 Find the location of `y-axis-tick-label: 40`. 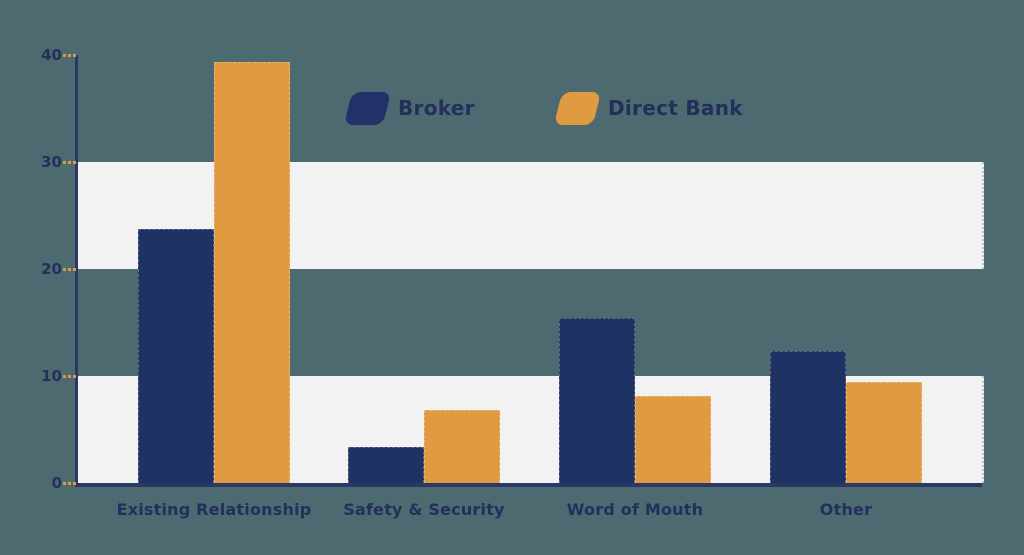

y-axis-tick-label: 40 is located at coordinates (51, 55).